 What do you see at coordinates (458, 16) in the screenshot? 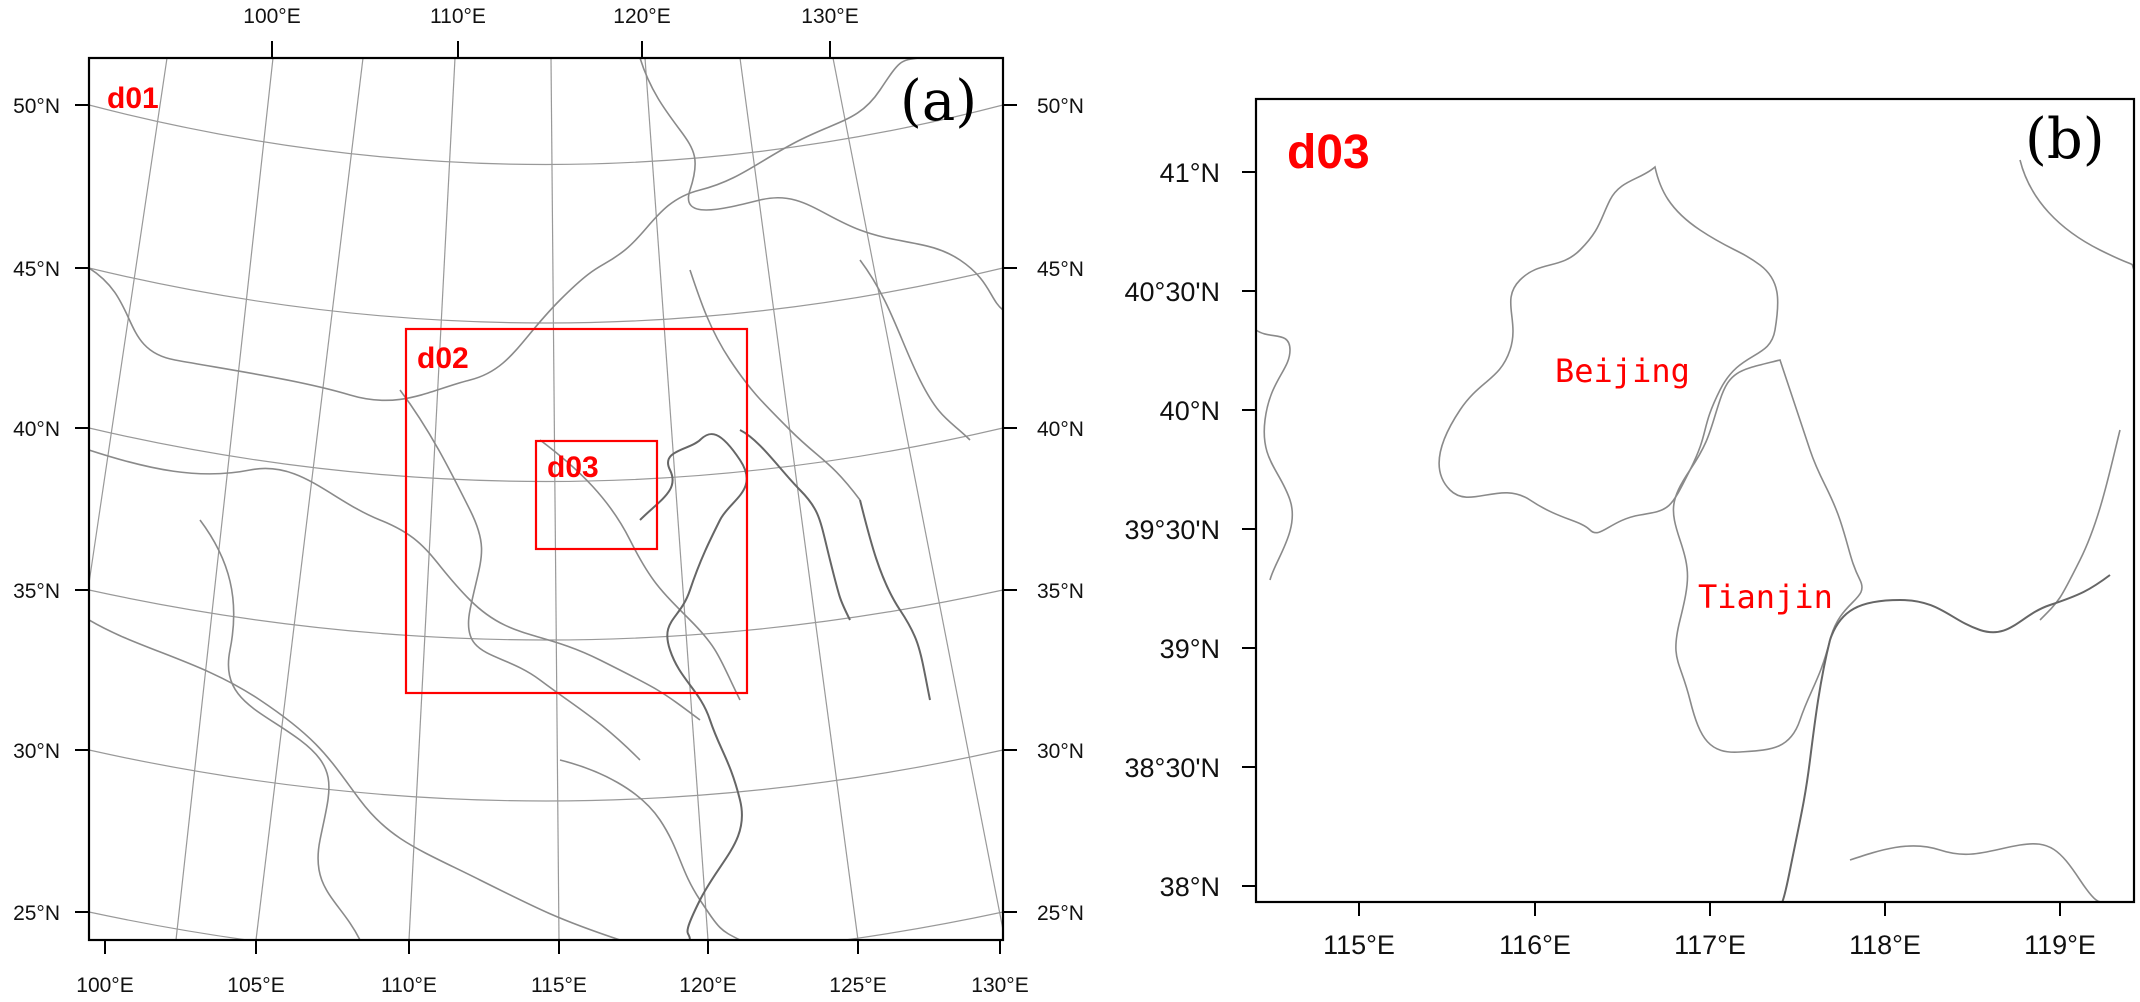
I see `top-lon-label: 110°E` at bounding box center [458, 16].